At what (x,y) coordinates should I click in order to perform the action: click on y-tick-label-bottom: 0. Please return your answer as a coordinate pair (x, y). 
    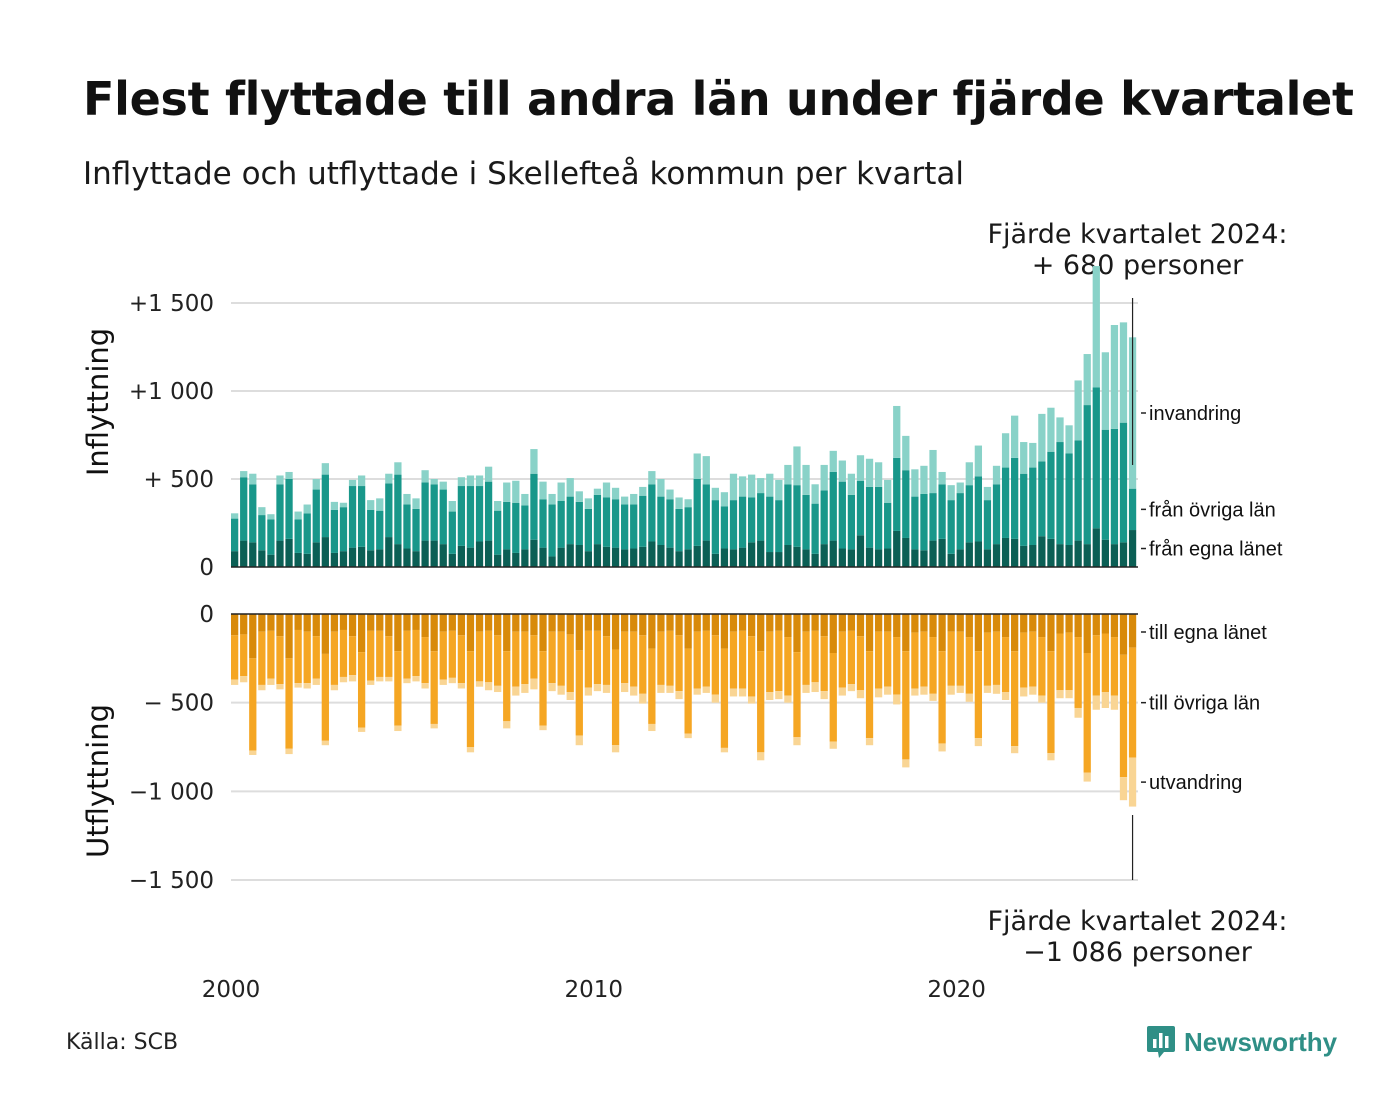
    Looking at the image, I should click on (206, 615).